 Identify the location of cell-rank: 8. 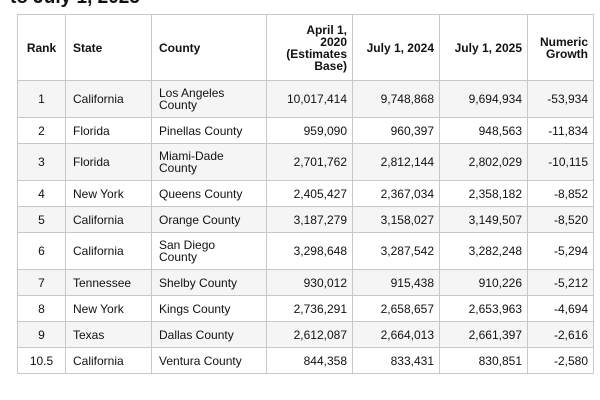
(41, 308).